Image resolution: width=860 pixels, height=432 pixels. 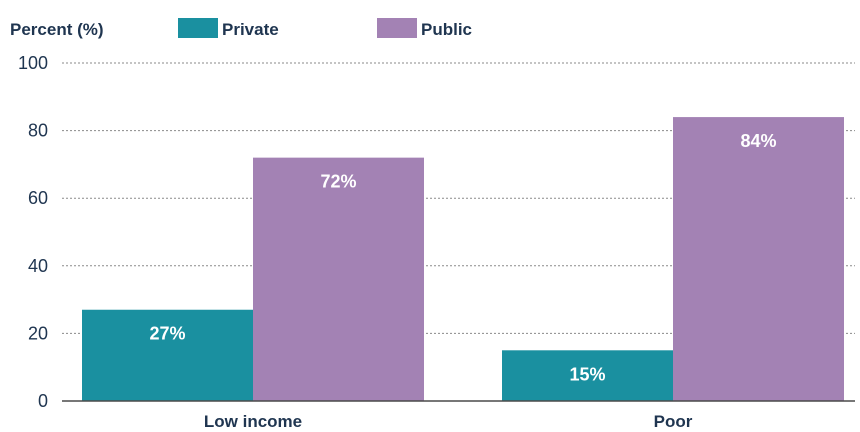 What do you see at coordinates (446, 29) in the screenshot?
I see `legend-label-public: Public` at bounding box center [446, 29].